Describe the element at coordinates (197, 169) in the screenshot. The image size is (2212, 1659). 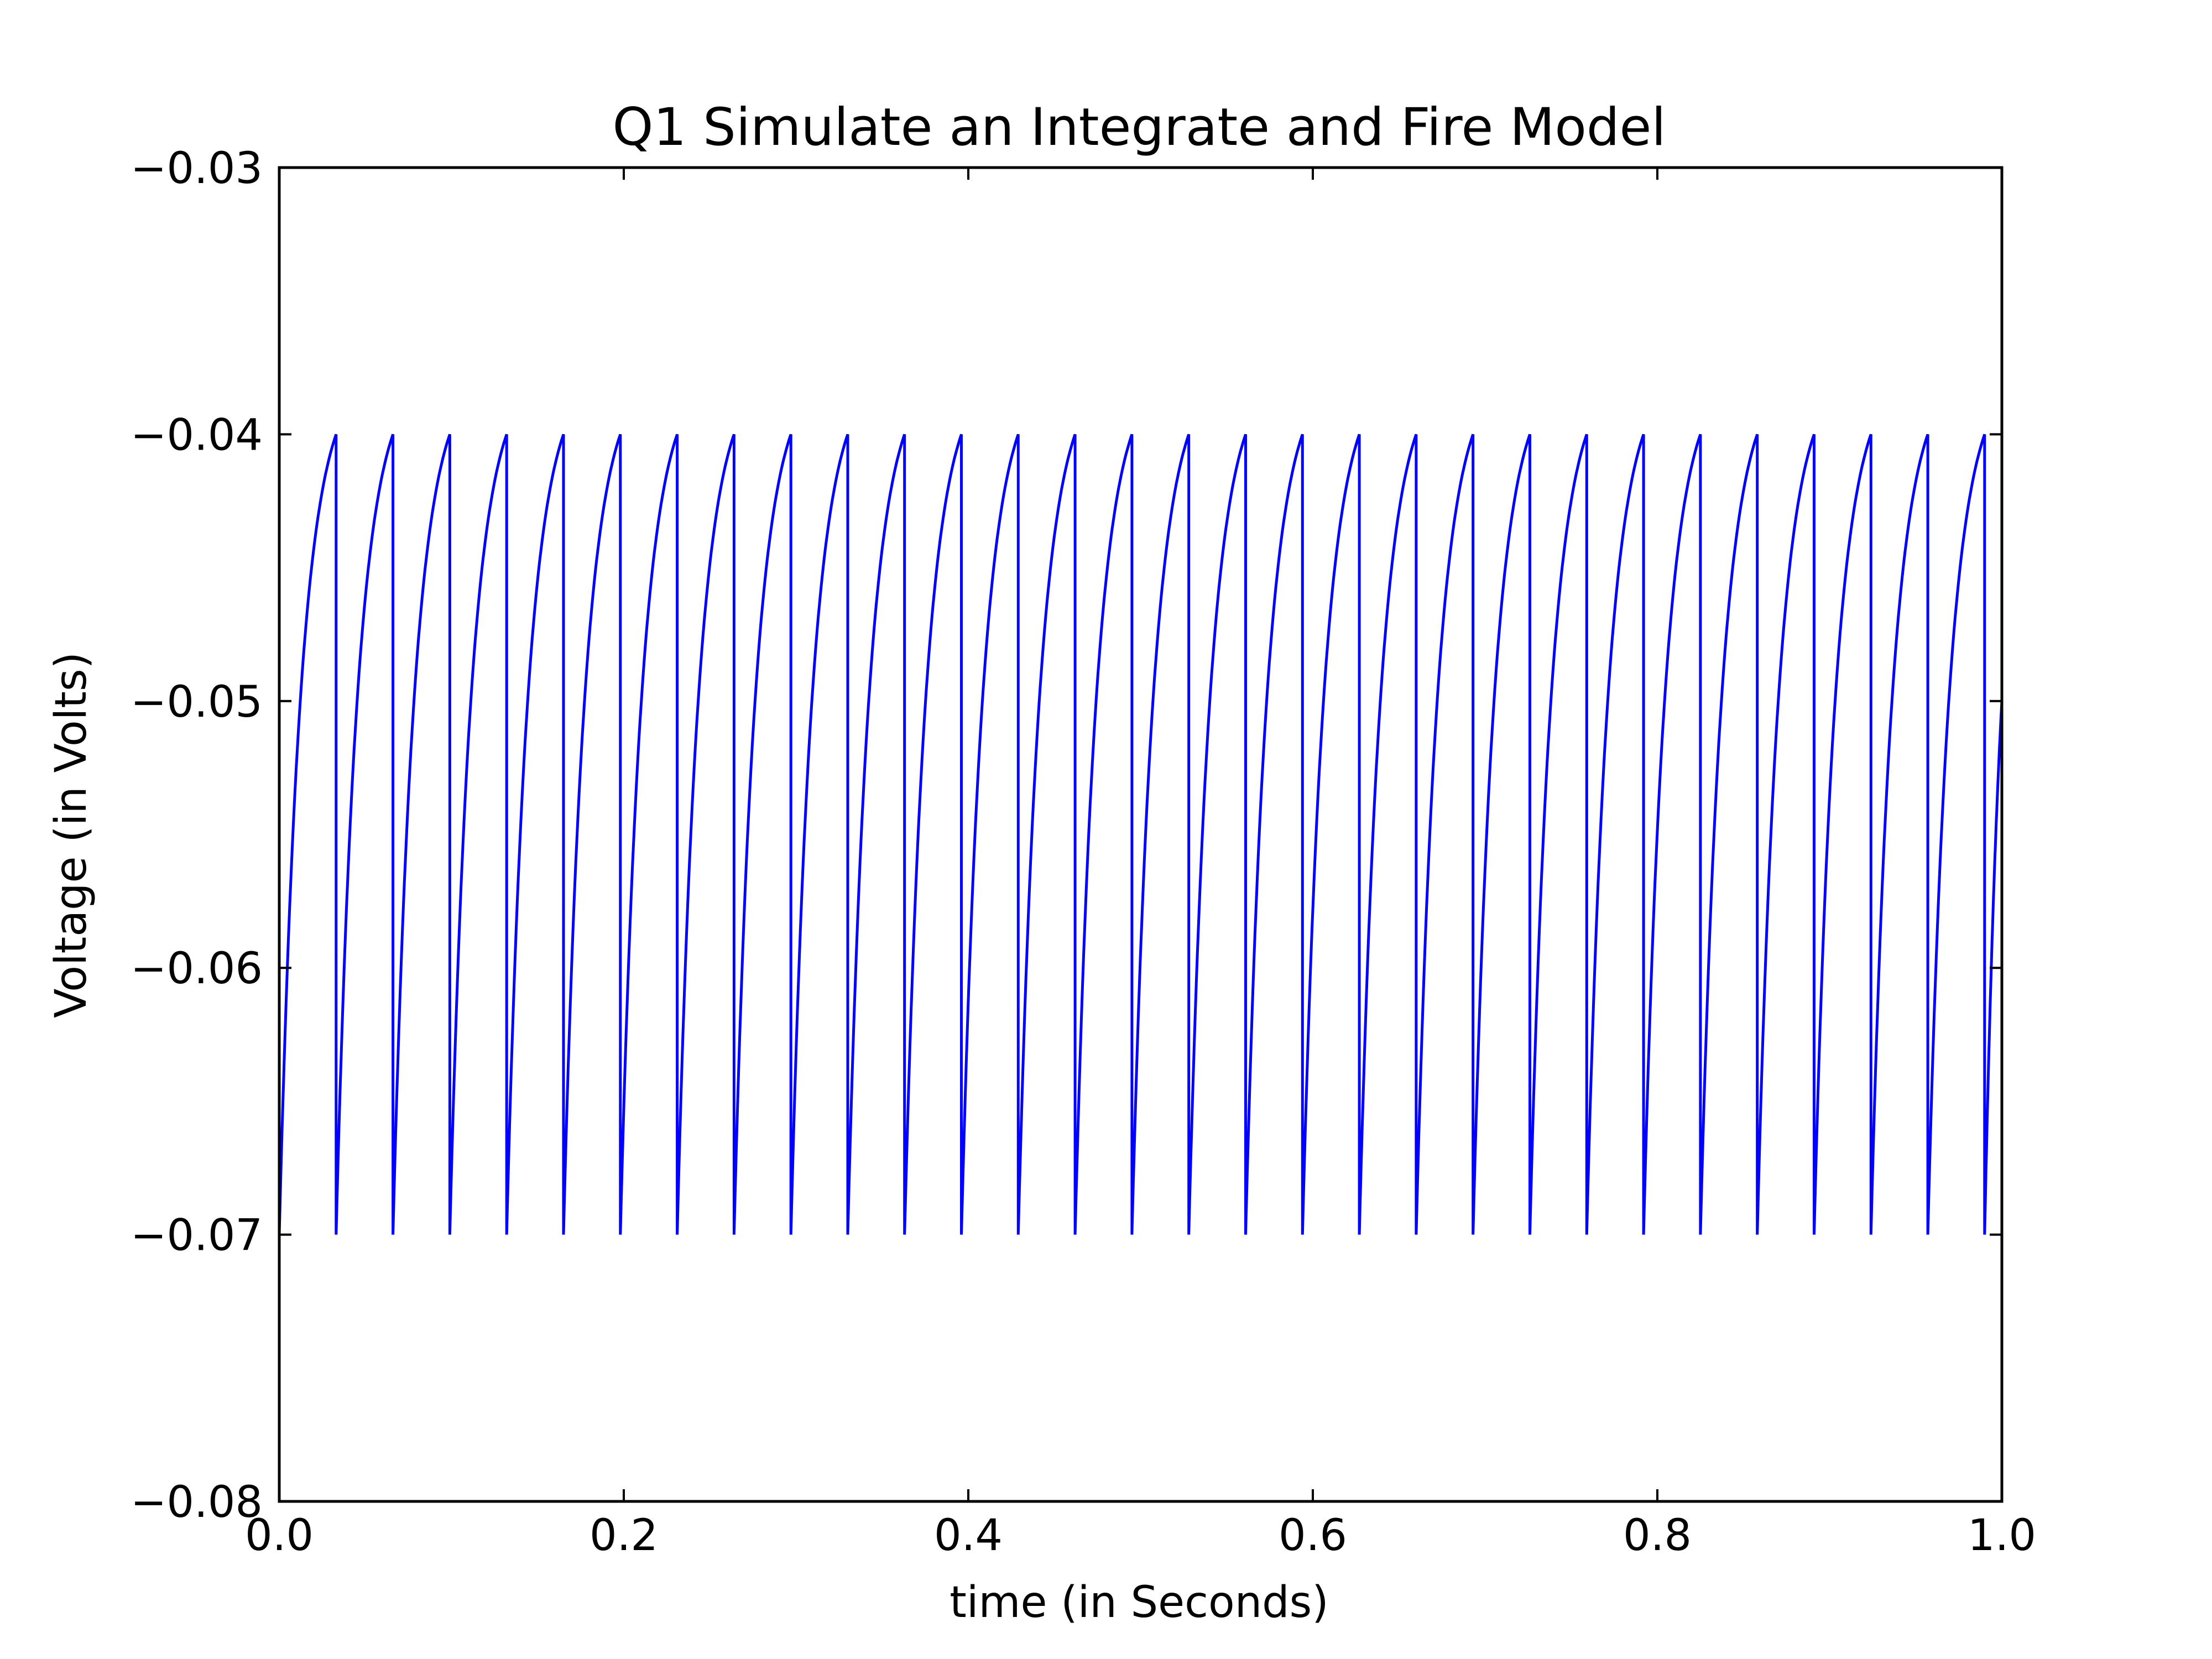
I see `y-tick-label: −0.03` at that location.